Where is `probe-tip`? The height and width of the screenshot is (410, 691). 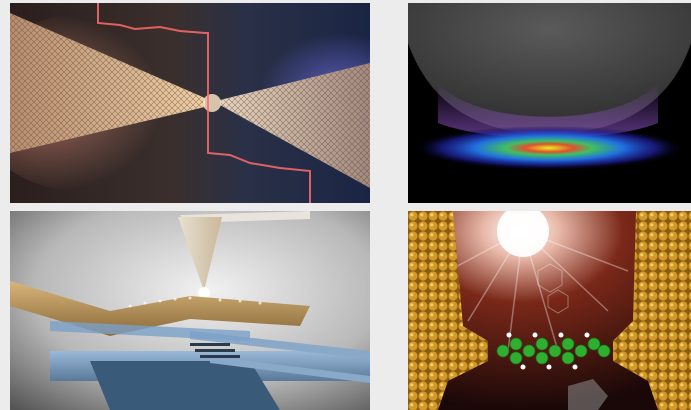
probe-tip is located at coordinates (549, 69).